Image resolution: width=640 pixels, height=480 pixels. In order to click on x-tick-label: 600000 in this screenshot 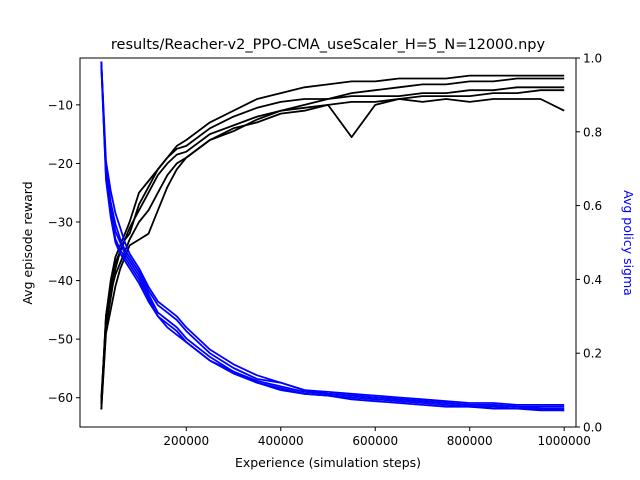, I will do `click(375, 441)`.